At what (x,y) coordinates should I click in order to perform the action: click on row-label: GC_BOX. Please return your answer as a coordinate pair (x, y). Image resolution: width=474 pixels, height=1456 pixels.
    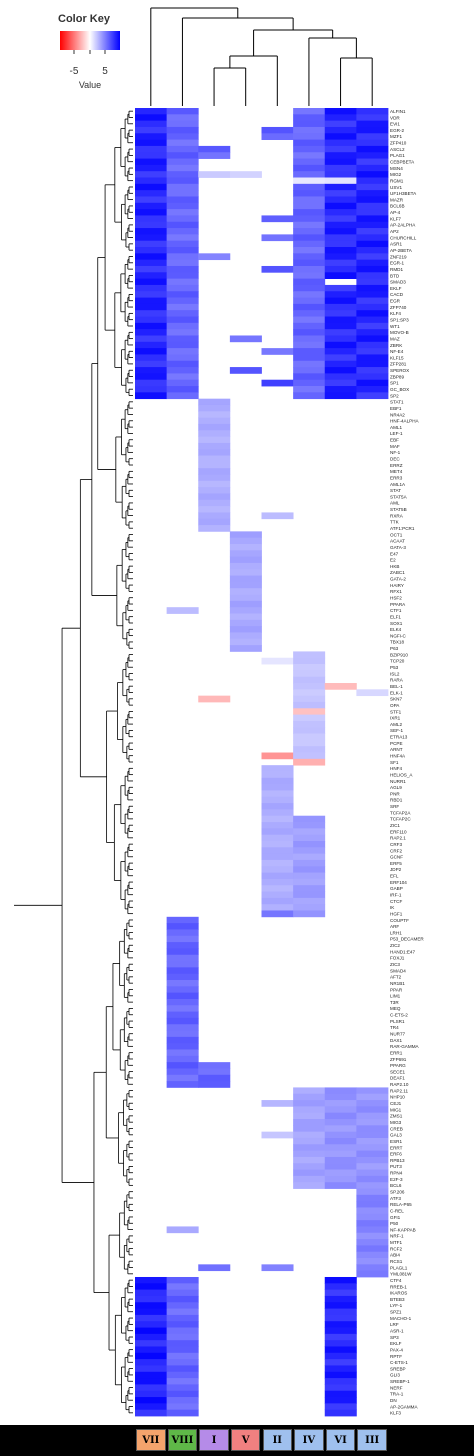
    Looking at the image, I should click on (399, 389).